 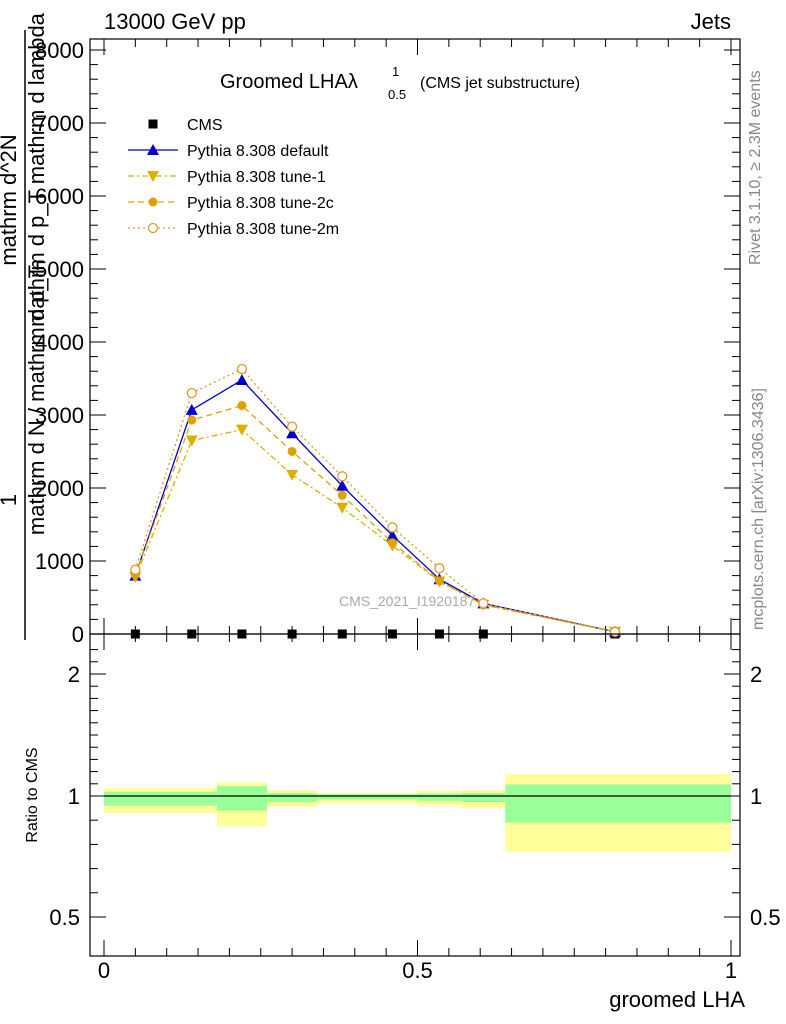 What do you see at coordinates (205, 125) in the screenshot?
I see `legend-label: CMS` at bounding box center [205, 125].